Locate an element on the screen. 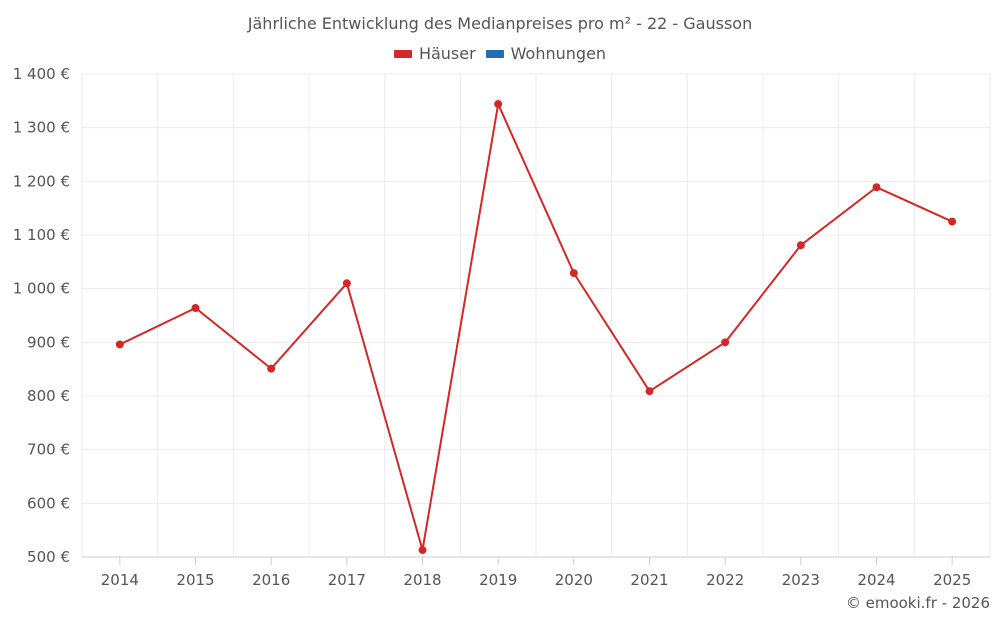 This screenshot has width=1000, height=625. x-tick-label: 2015 is located at coordinates (195, 580).